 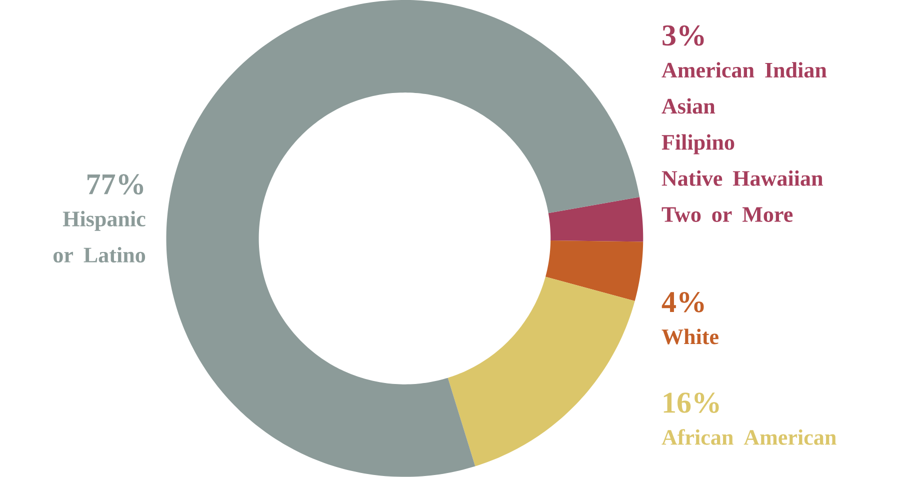 I want to click on data-label: 16%, so click(x=691, y=403).